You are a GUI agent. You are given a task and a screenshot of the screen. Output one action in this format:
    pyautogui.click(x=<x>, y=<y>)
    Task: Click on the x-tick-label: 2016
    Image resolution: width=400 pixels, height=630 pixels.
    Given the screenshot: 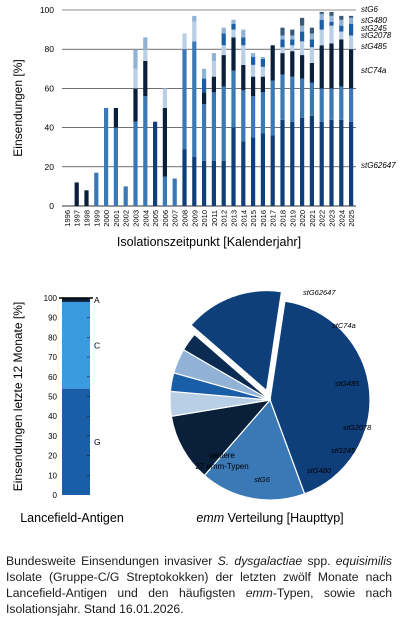 What is the action you would take?
    pyautogui.click(x=263, y=218)
    